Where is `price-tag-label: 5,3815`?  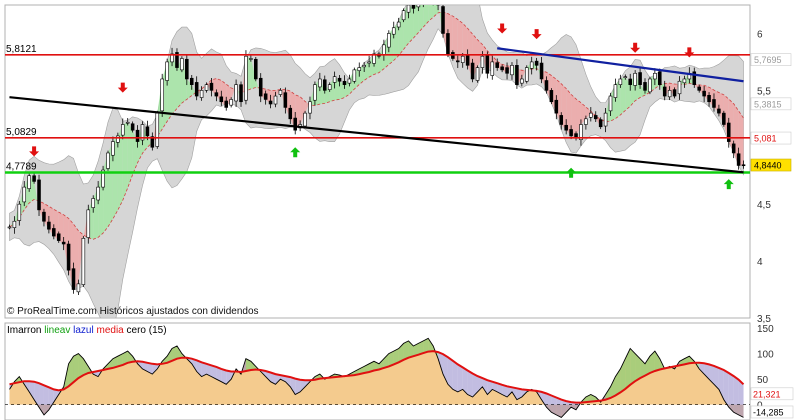 price-tag-label: 5,3815 is located at coordinates (768, 104).